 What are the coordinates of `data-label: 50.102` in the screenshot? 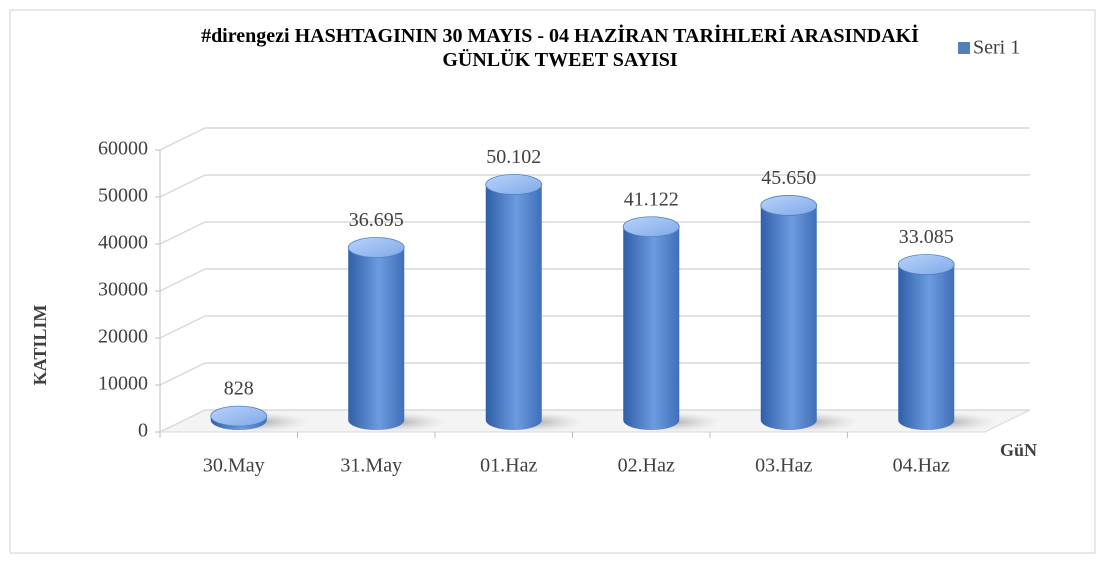 It's located at (513, 157).